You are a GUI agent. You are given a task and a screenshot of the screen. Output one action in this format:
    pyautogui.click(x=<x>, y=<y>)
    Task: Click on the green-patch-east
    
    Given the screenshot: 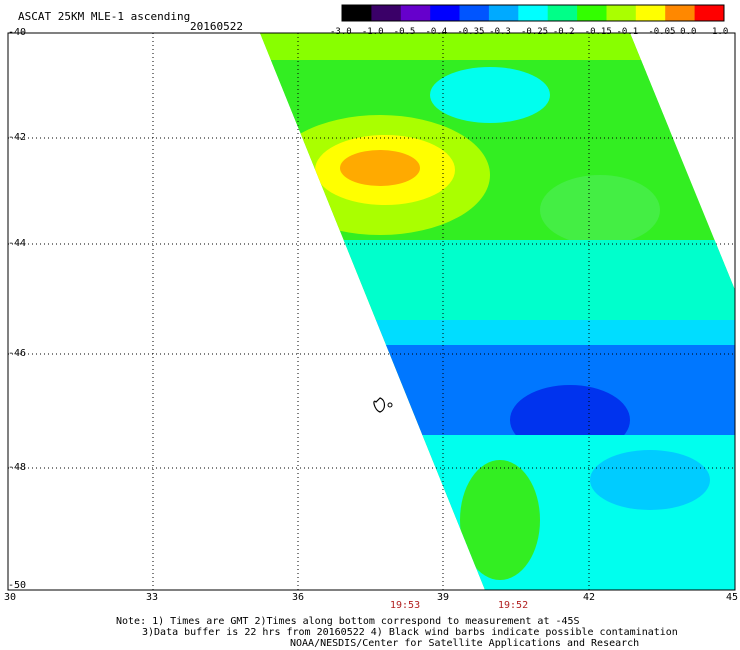 What is the action you would take?
    pyautogui.click(x=600, y=210)
    